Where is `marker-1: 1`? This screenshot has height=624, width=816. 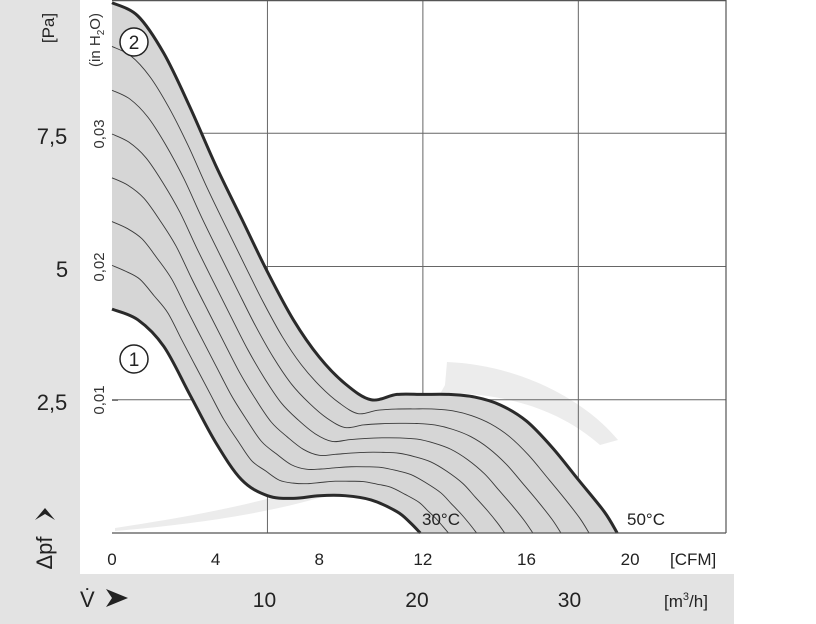
marker-1: 1 is located at coordinates (134, 359).